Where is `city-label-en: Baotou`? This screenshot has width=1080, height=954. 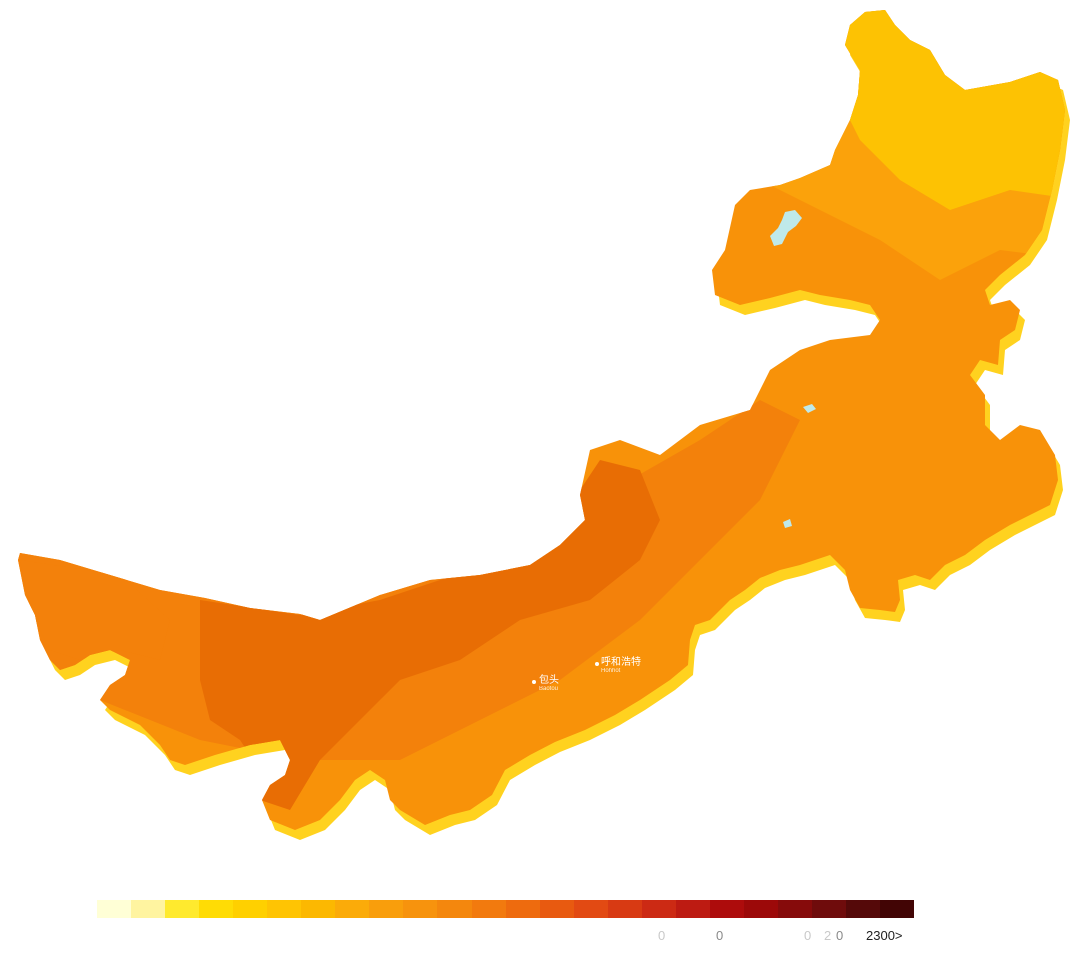 city-label-en: Baotou is located at coordinates (548, 689).